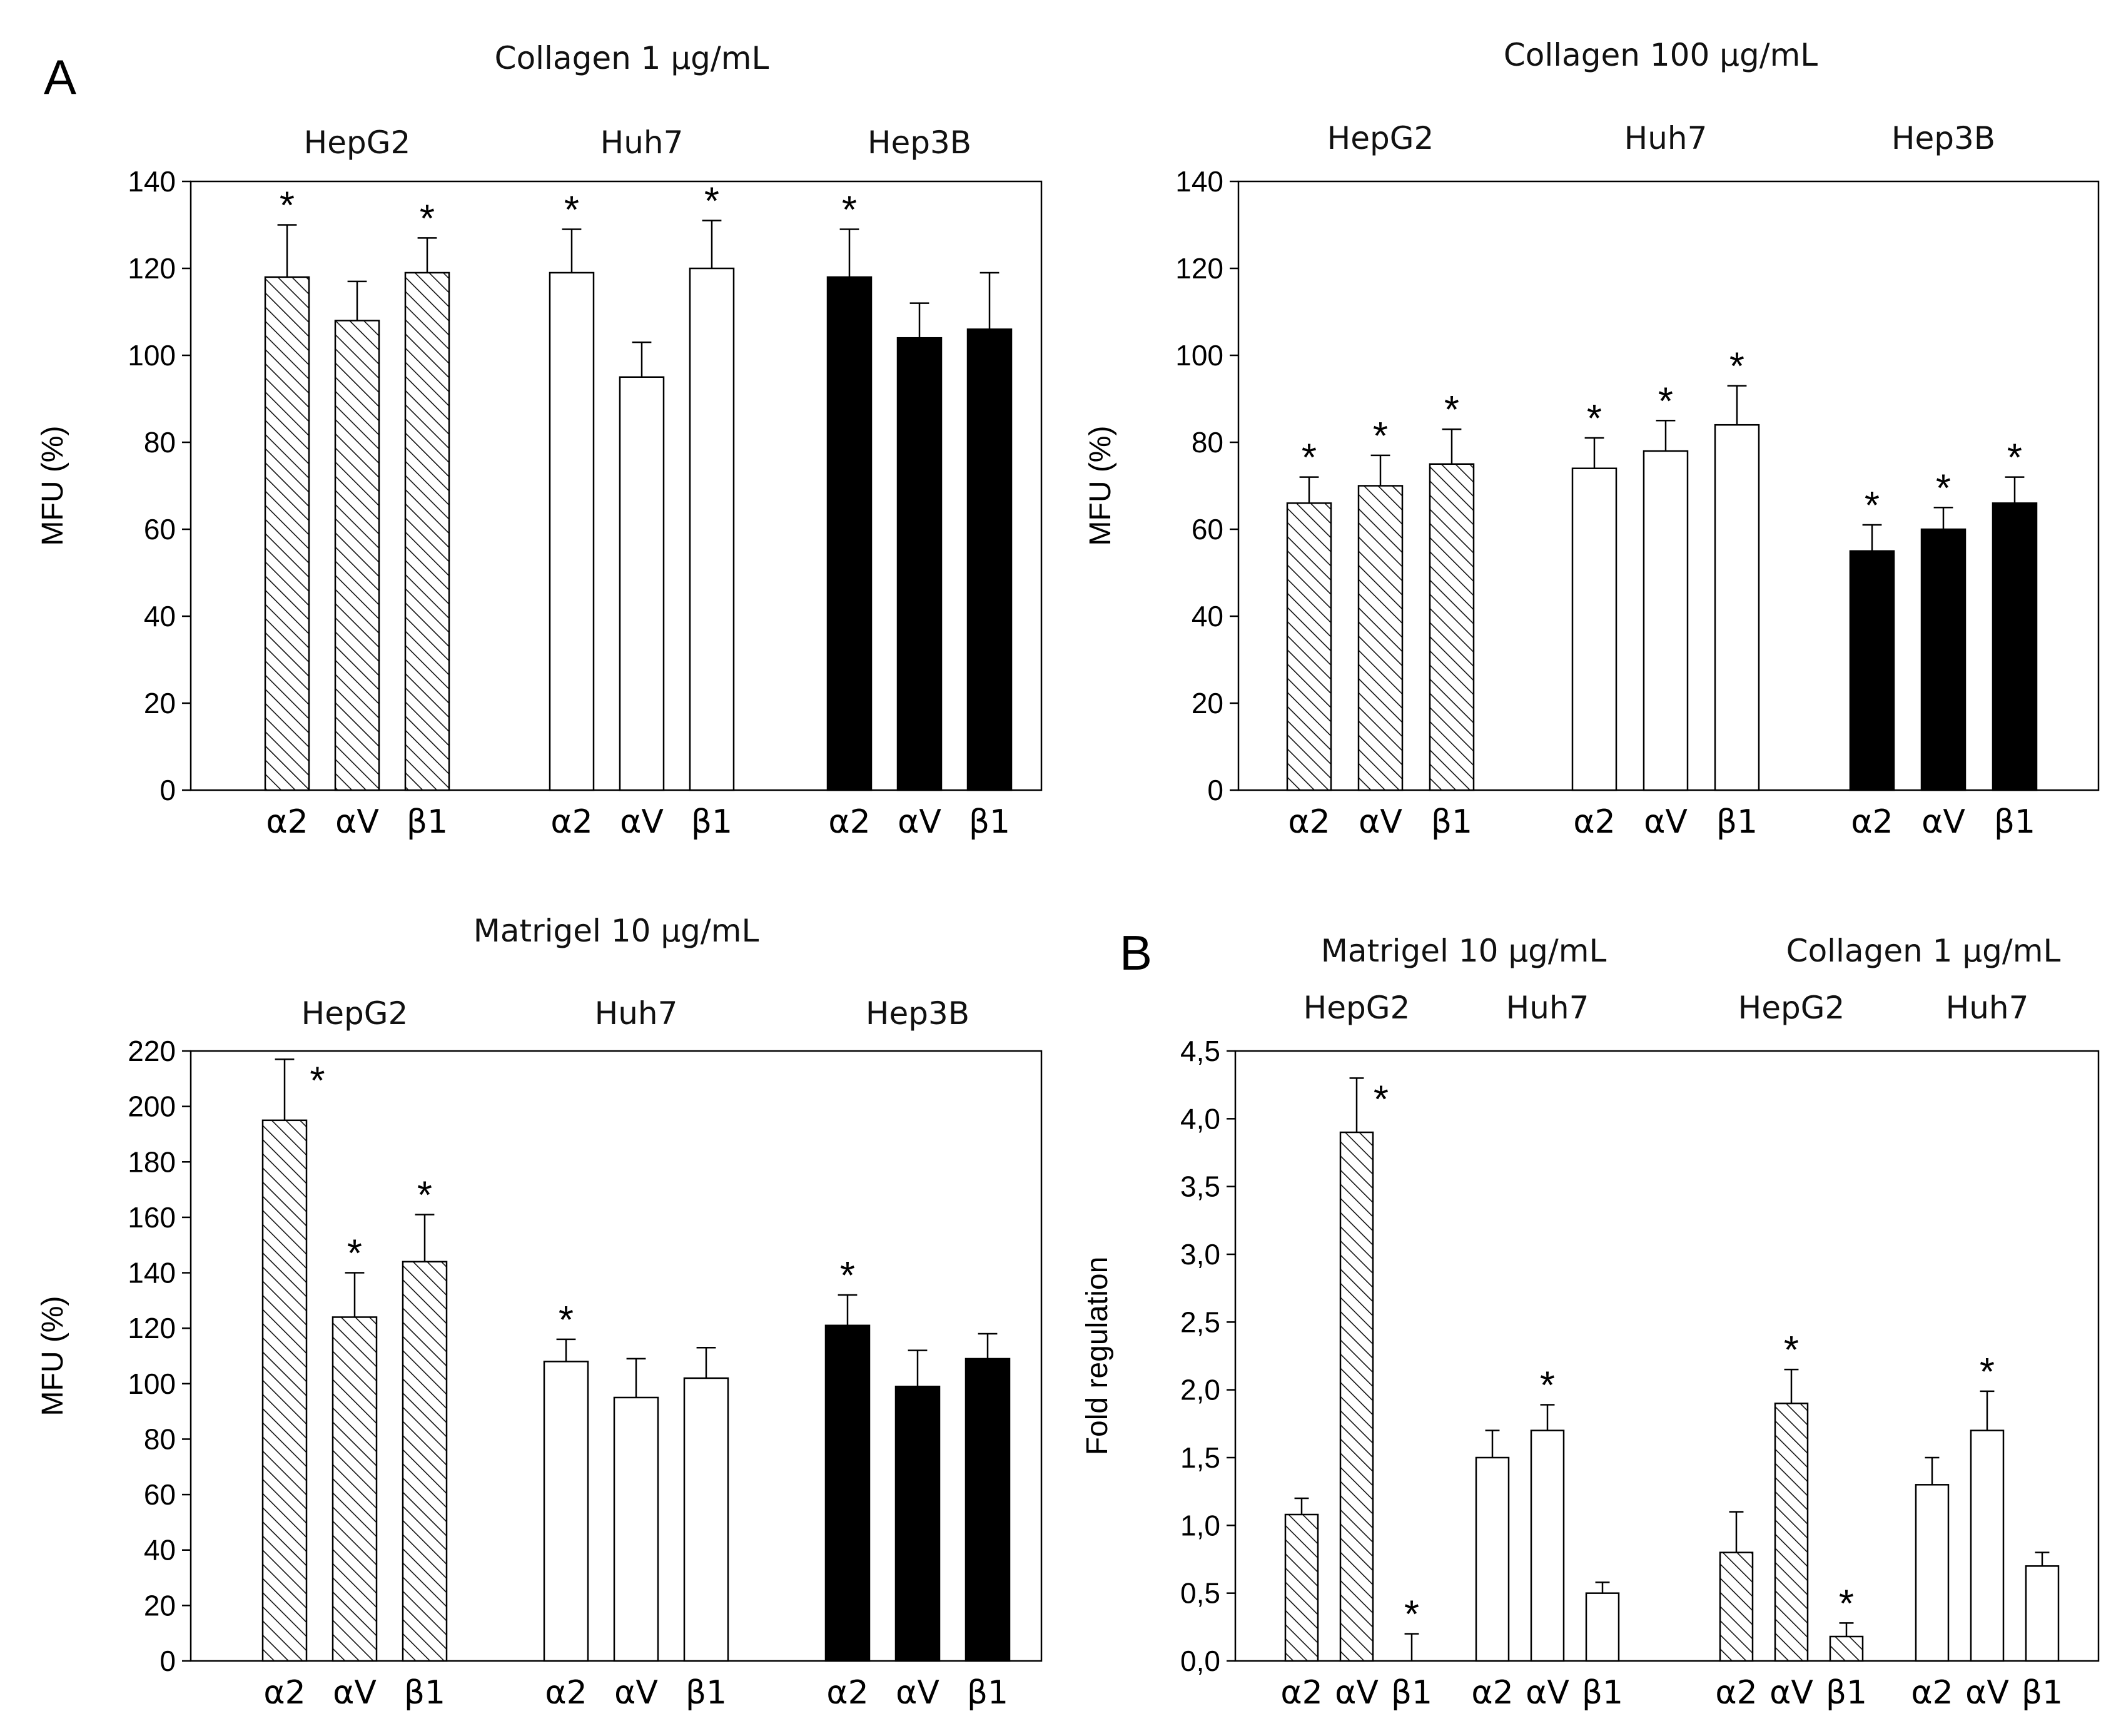 This screenshot has width=2111, height=1736. Describe the element at coordinates (616, 486) in the screenshot. I see `plot-frame` at that location.